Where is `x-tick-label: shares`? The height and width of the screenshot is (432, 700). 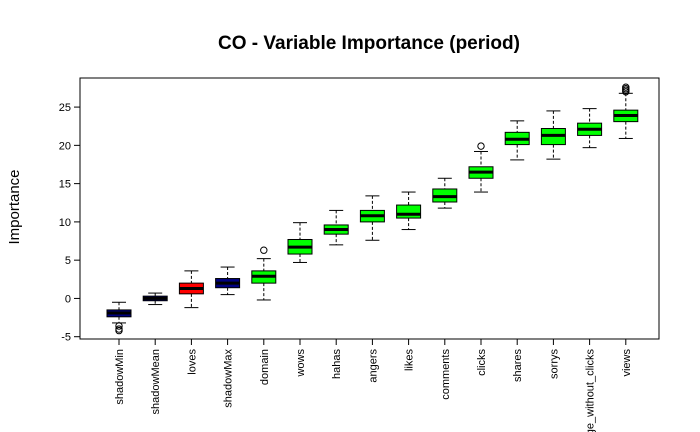 x-tick-label: shares is located at coordinates (518, 366).